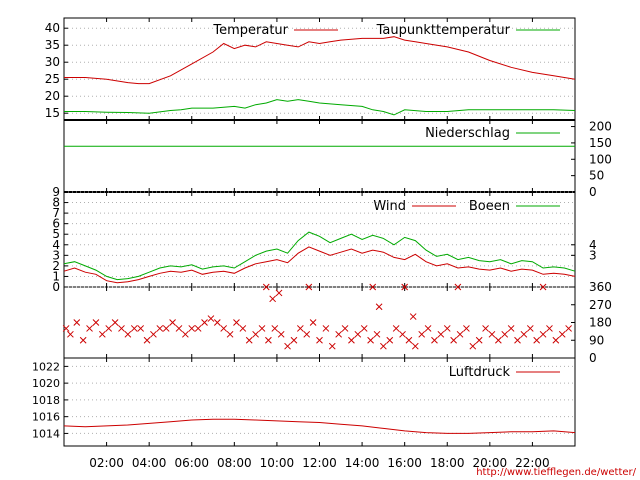 Image resolution: width=640 pixels, height=480 pixels. What do you see at coordinates (56, 255) in the screenshot?
I see `ytick-label-2-3: 3` at bounding box center [56, 255].